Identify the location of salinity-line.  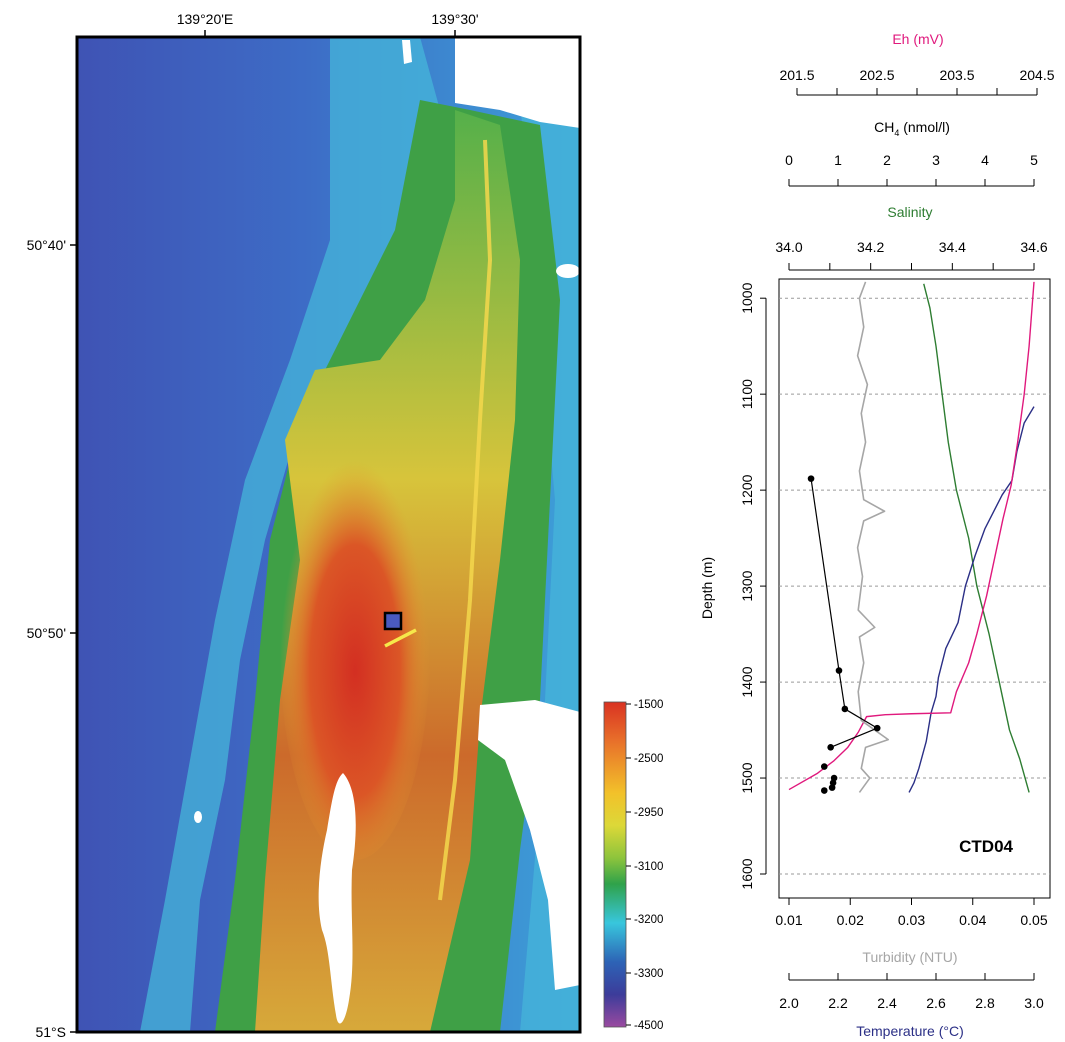
(976, 538).